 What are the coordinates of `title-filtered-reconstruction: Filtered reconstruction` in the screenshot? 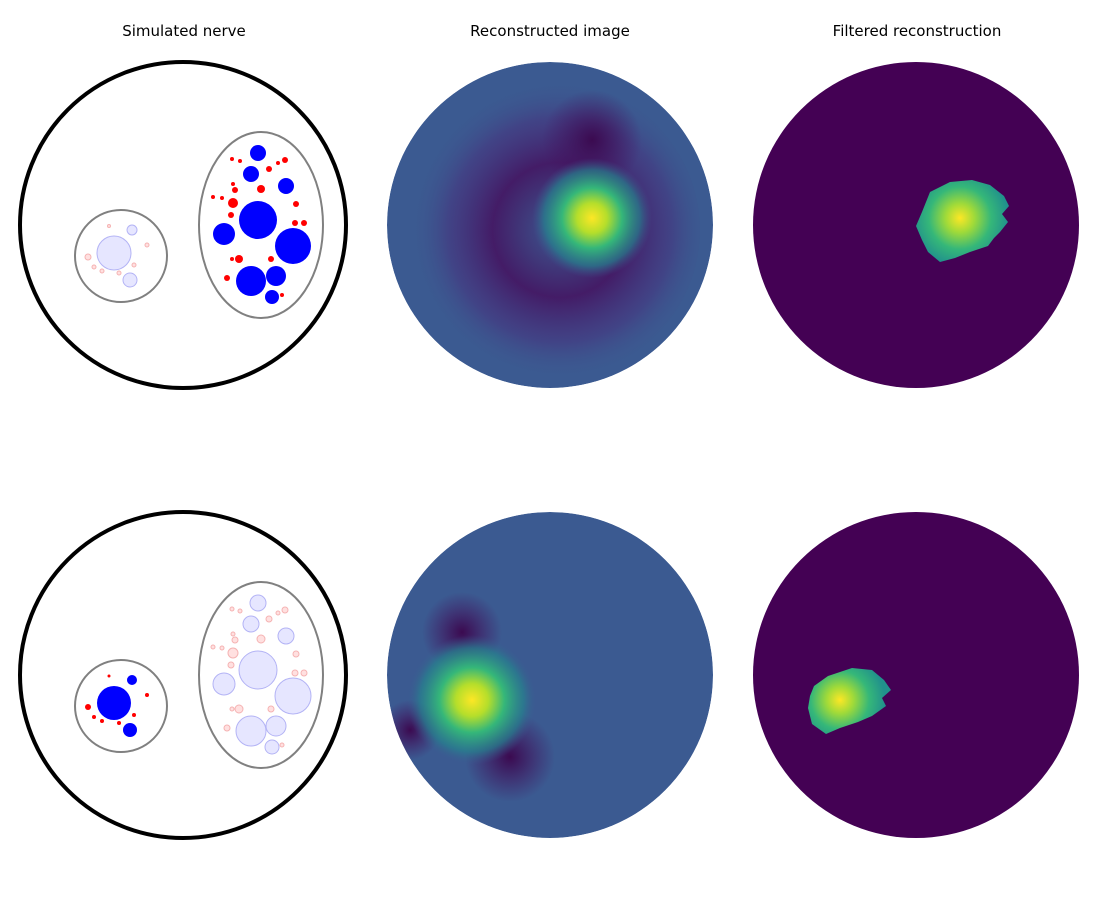 It's located at (917, 31).